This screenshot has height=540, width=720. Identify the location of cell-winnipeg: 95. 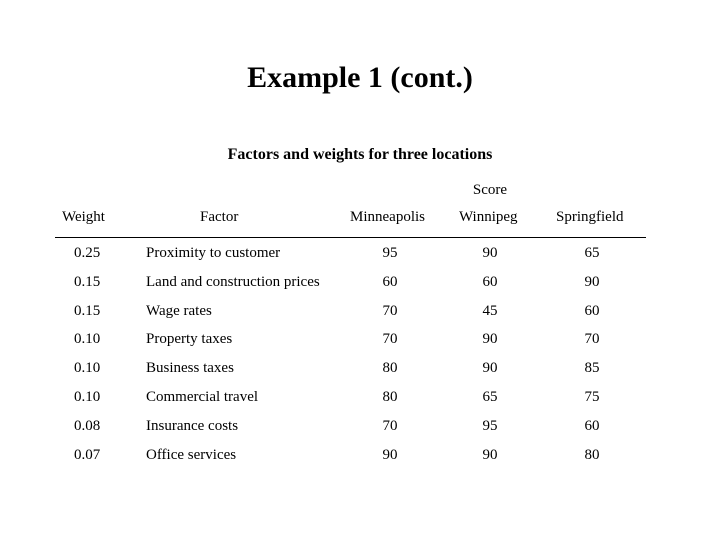
(490, 425).